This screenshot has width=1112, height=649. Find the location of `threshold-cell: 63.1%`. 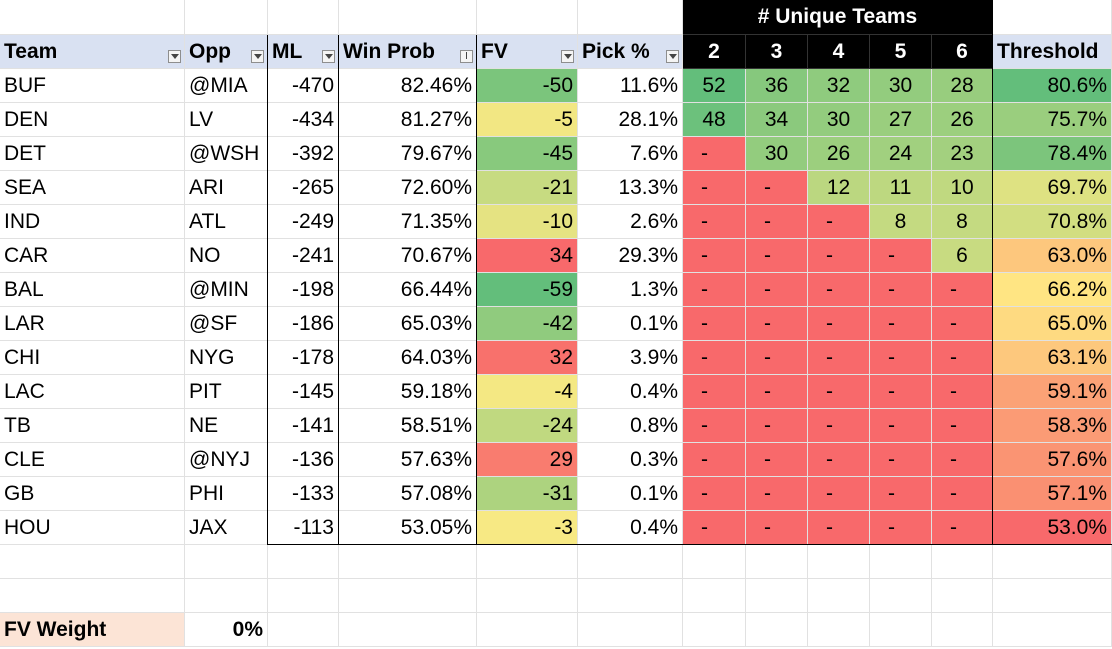

threshold-cell: 63.1% is located at coordinates (1052, 358).